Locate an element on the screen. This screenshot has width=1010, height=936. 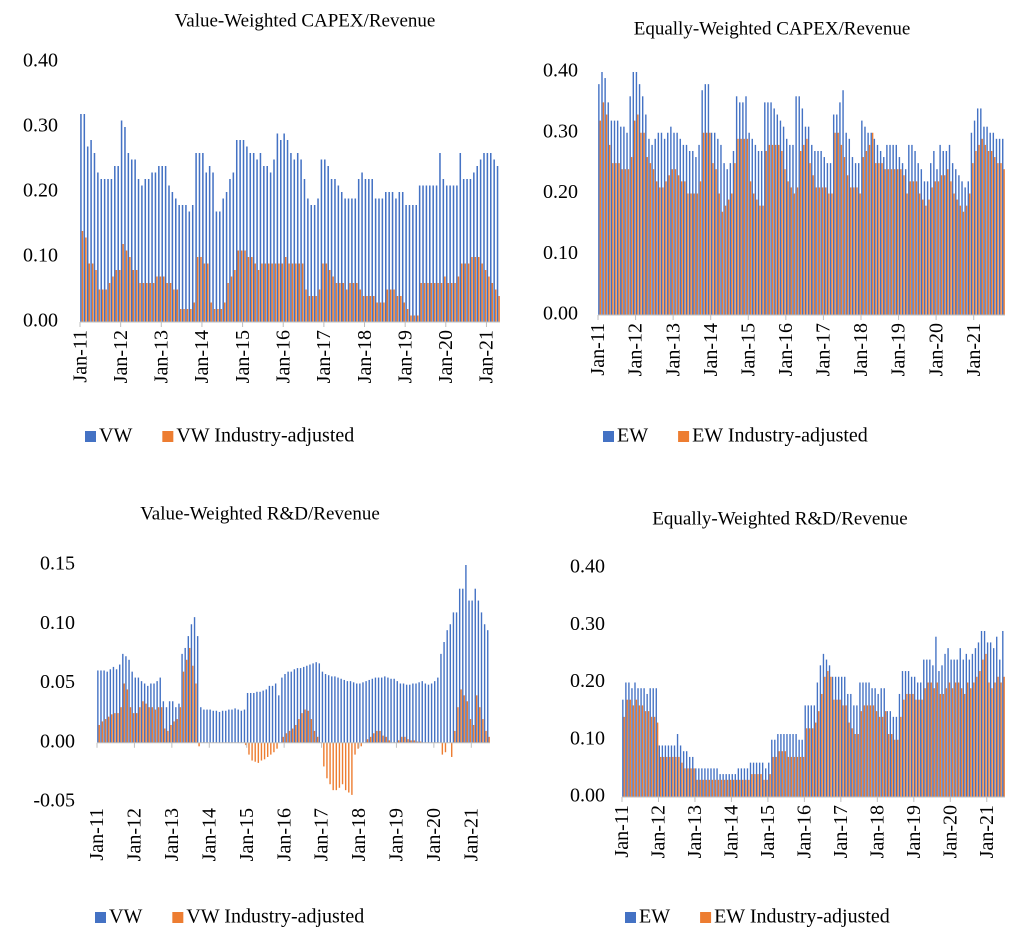
y-tick-label: 0.00 is located at coordinates (57, 741).